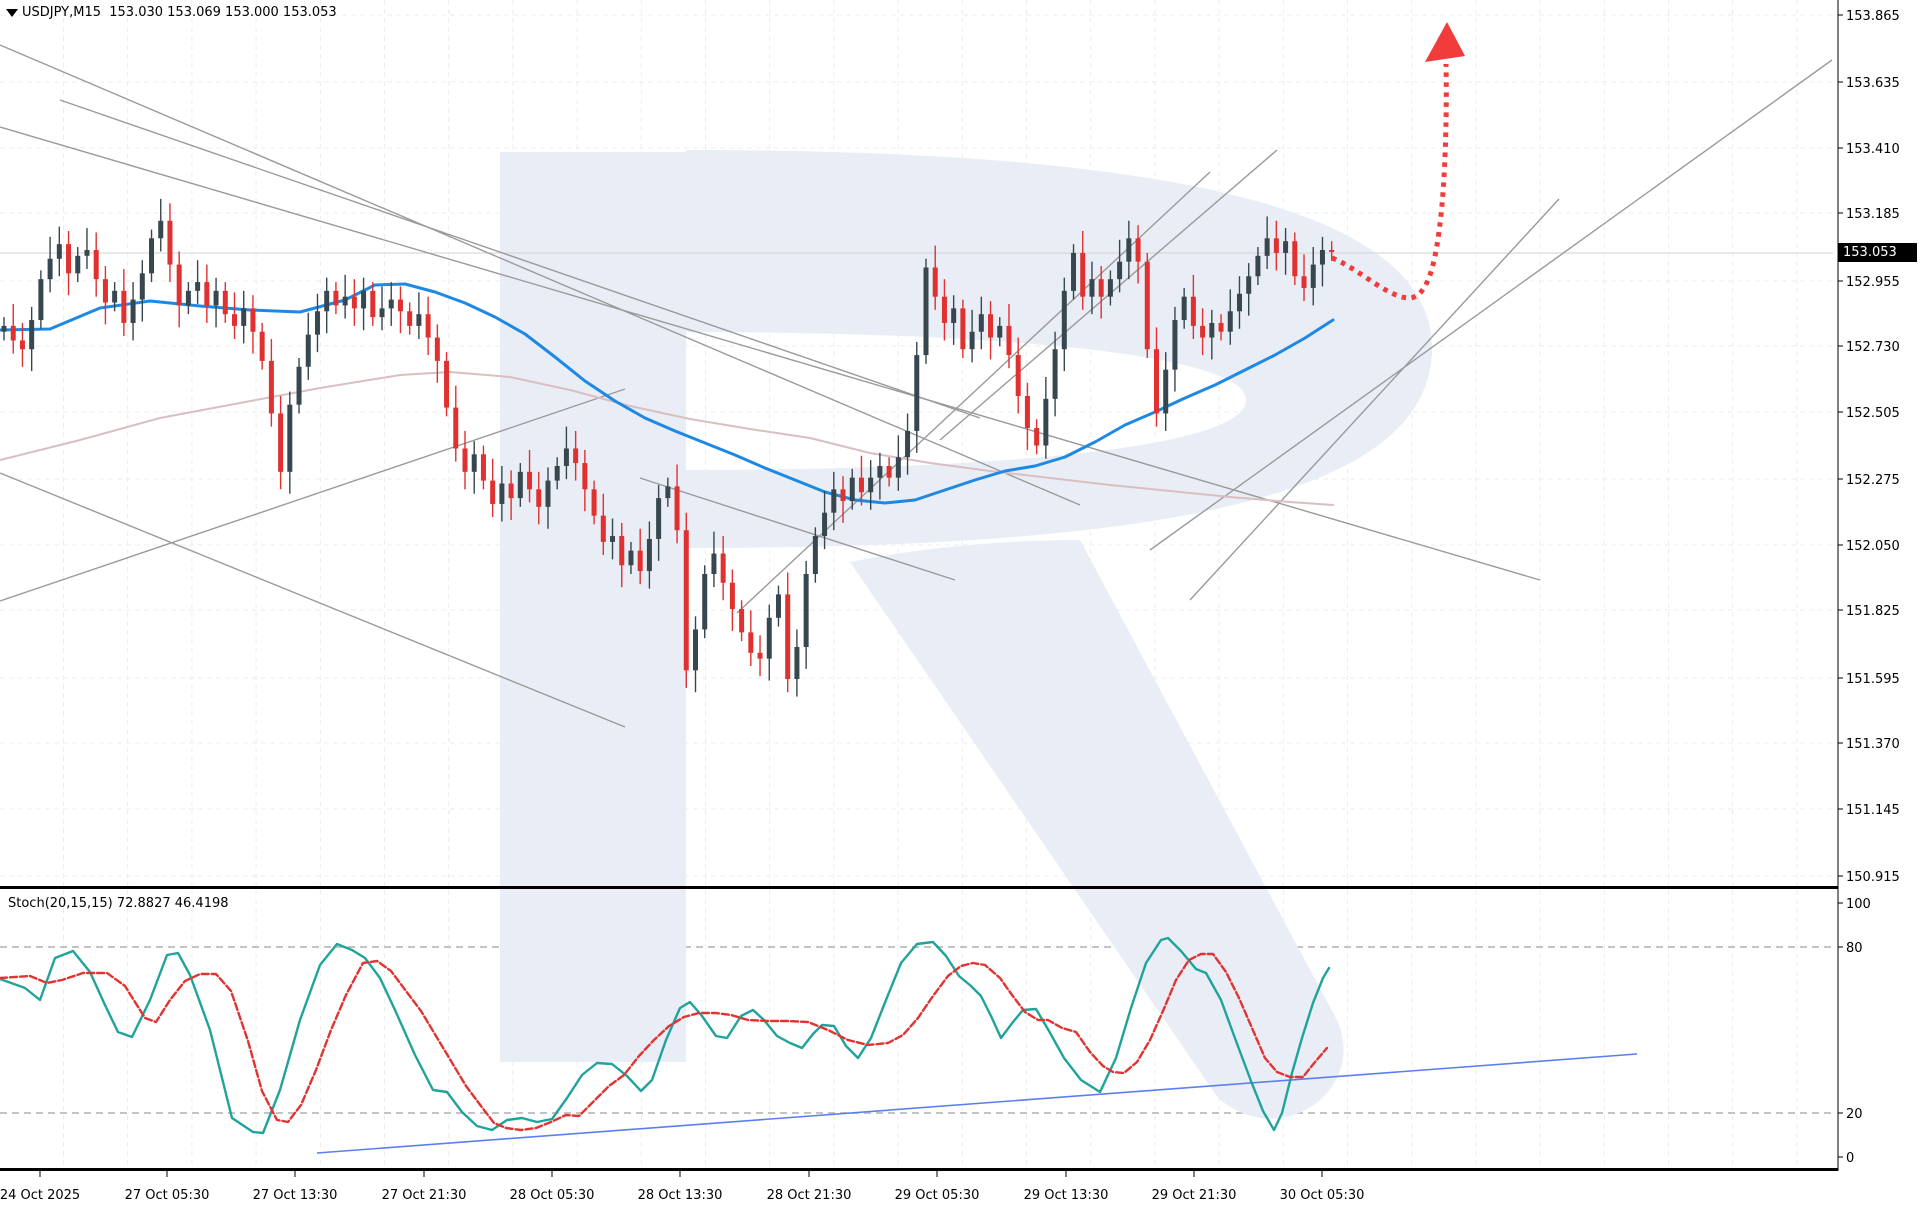  Describe the element at coordinates (1873, 480) in the screenshot. I see `svg-text: 152.275` at that location.